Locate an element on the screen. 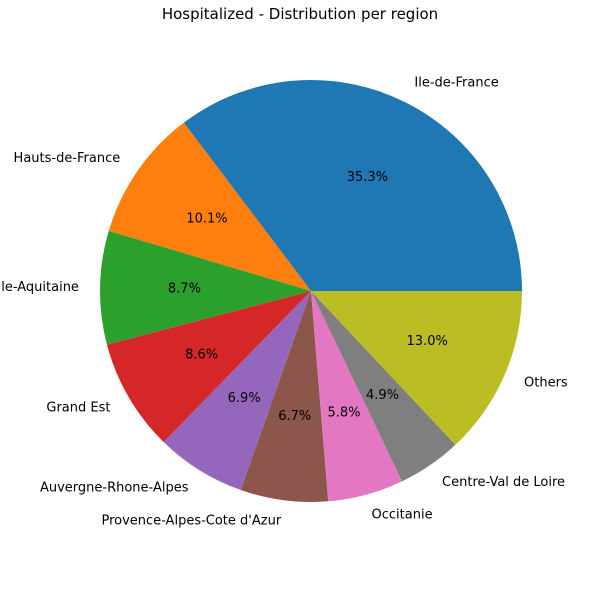  pie-slice-others is located at coordinates (416, 368).